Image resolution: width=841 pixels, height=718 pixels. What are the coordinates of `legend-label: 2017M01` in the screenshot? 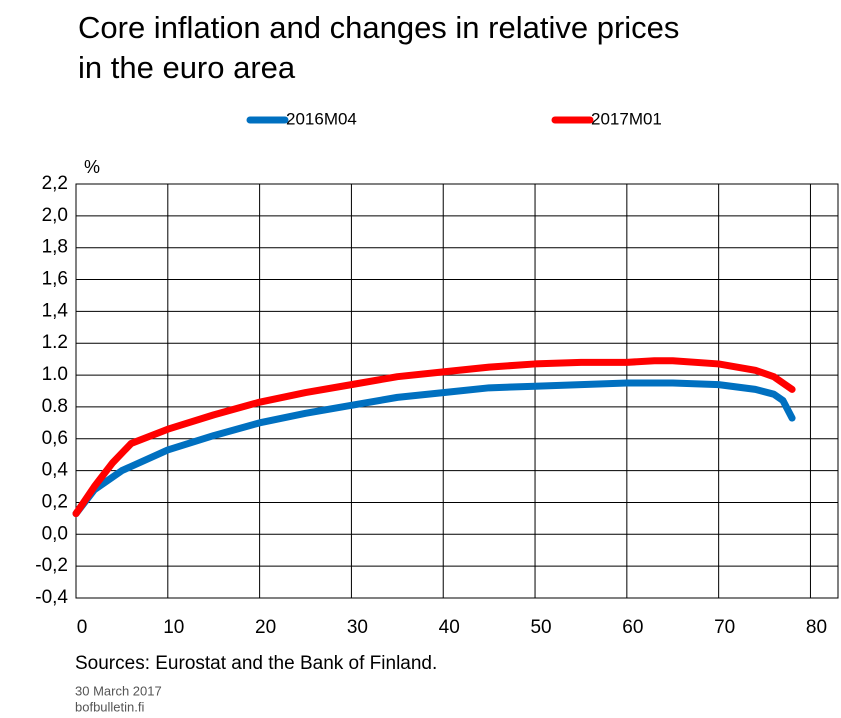 It's located at (626, 118).